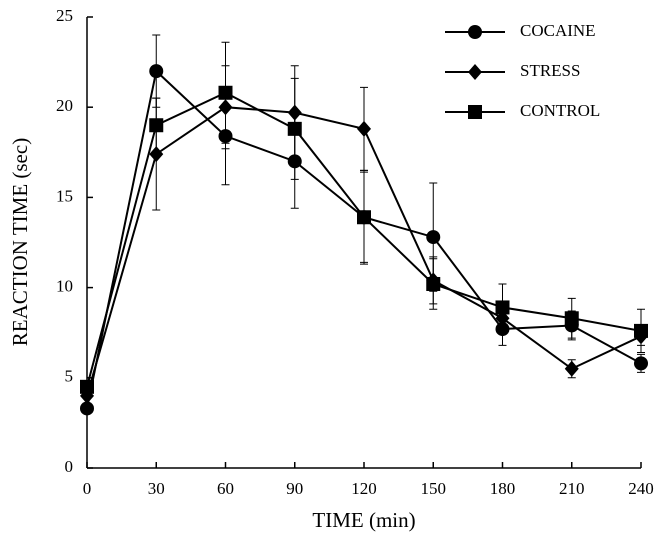  What do you see at coordinates (550, 70) in the screenshot?
I see `legend-label: STRESS` at bounding box center [550, 70].